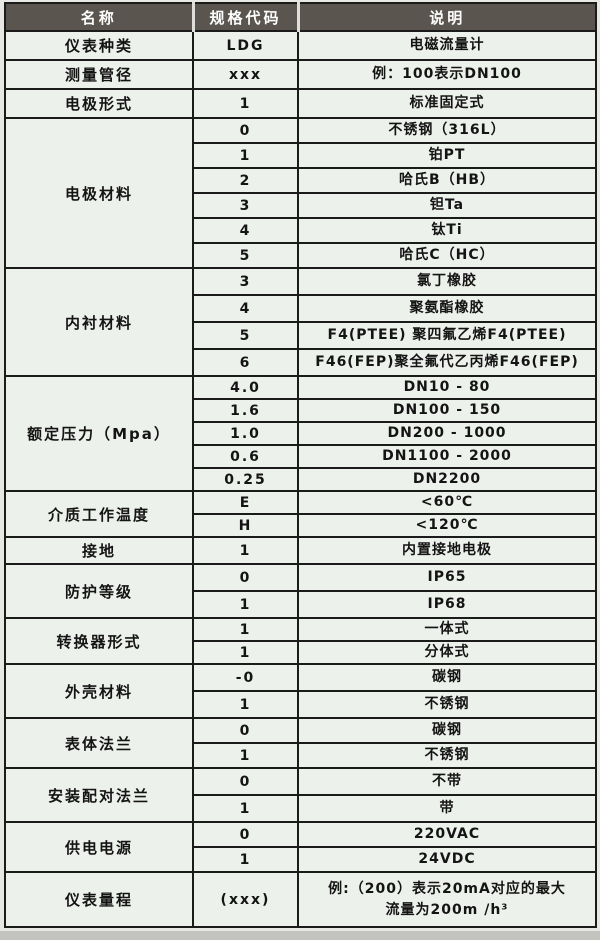  Describe the element at coordinates (447, 130) in the screenshot. I see `description-cell: 不锈钢（316L）` at that location.